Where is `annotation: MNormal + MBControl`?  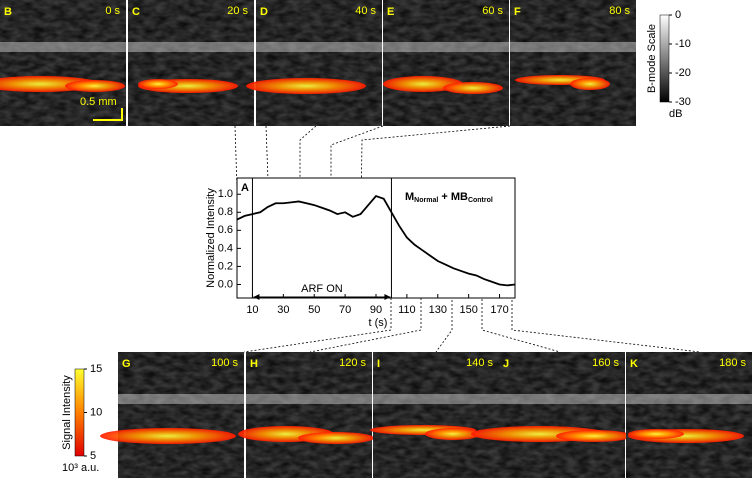 annotation: MNormal + MBControl is located at coordinates (449, 197).